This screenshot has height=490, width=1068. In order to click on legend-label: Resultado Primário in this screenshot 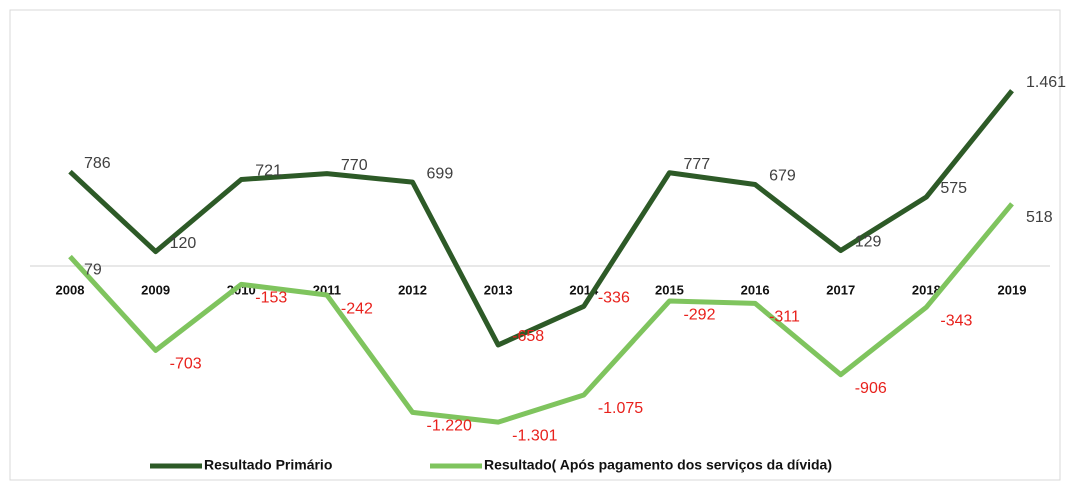, I will do `click(268, 465)`.